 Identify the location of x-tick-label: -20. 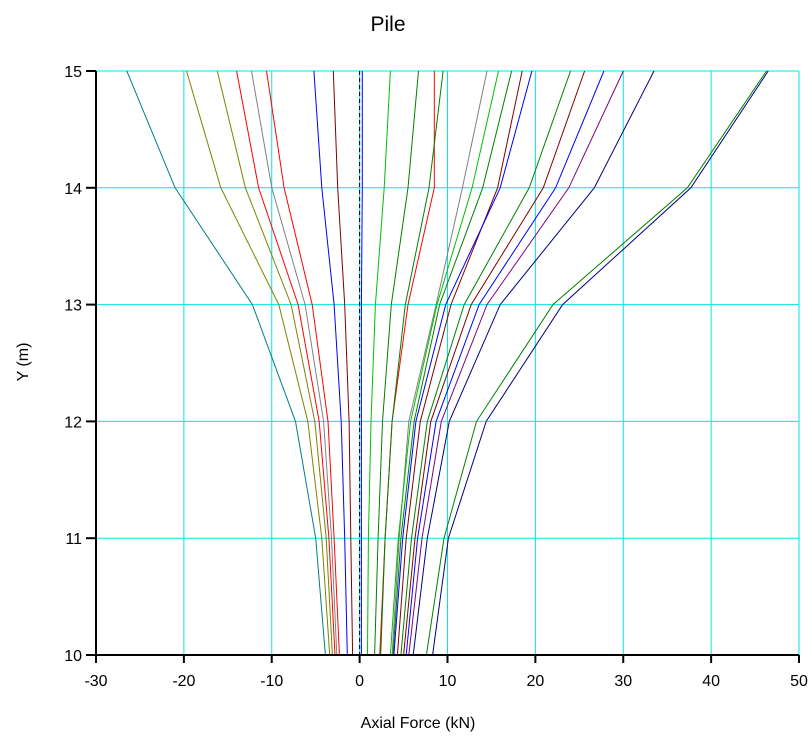
(183, 681).